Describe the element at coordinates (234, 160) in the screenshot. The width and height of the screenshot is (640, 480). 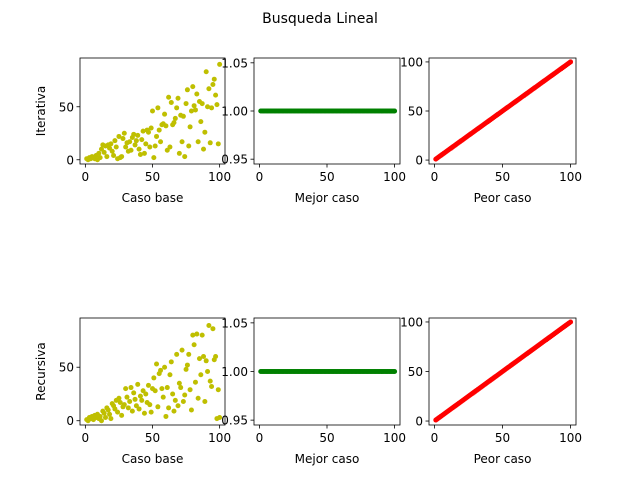
I see `y-tick-label: 0.95` at that location.